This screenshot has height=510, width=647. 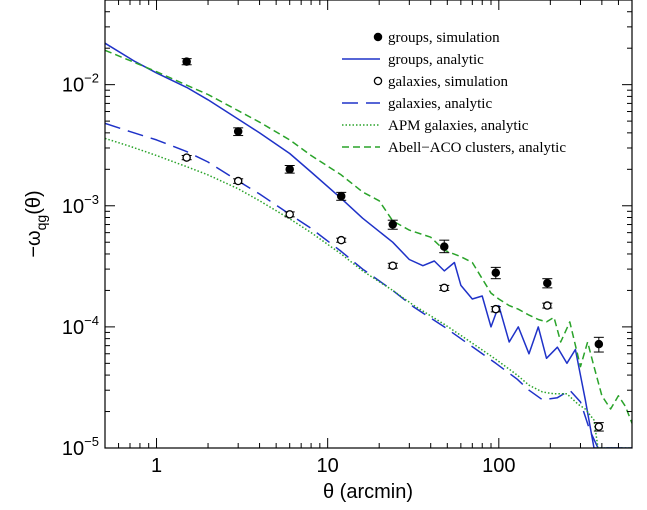 I want to click on legend-label: groups, analytic, so click(x=436, y=60).